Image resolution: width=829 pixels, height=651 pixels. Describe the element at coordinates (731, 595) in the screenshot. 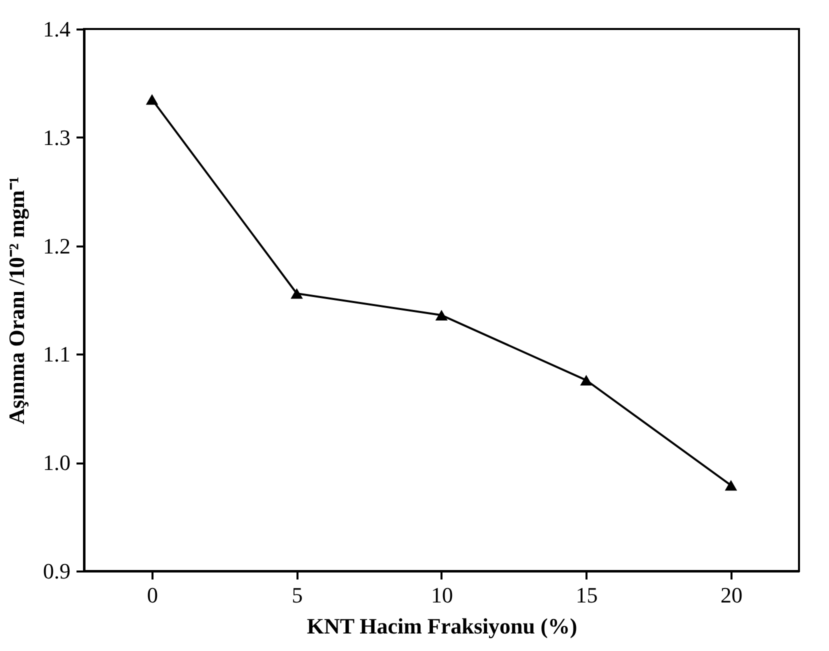

I see `x-tick-label: 20` at that location.